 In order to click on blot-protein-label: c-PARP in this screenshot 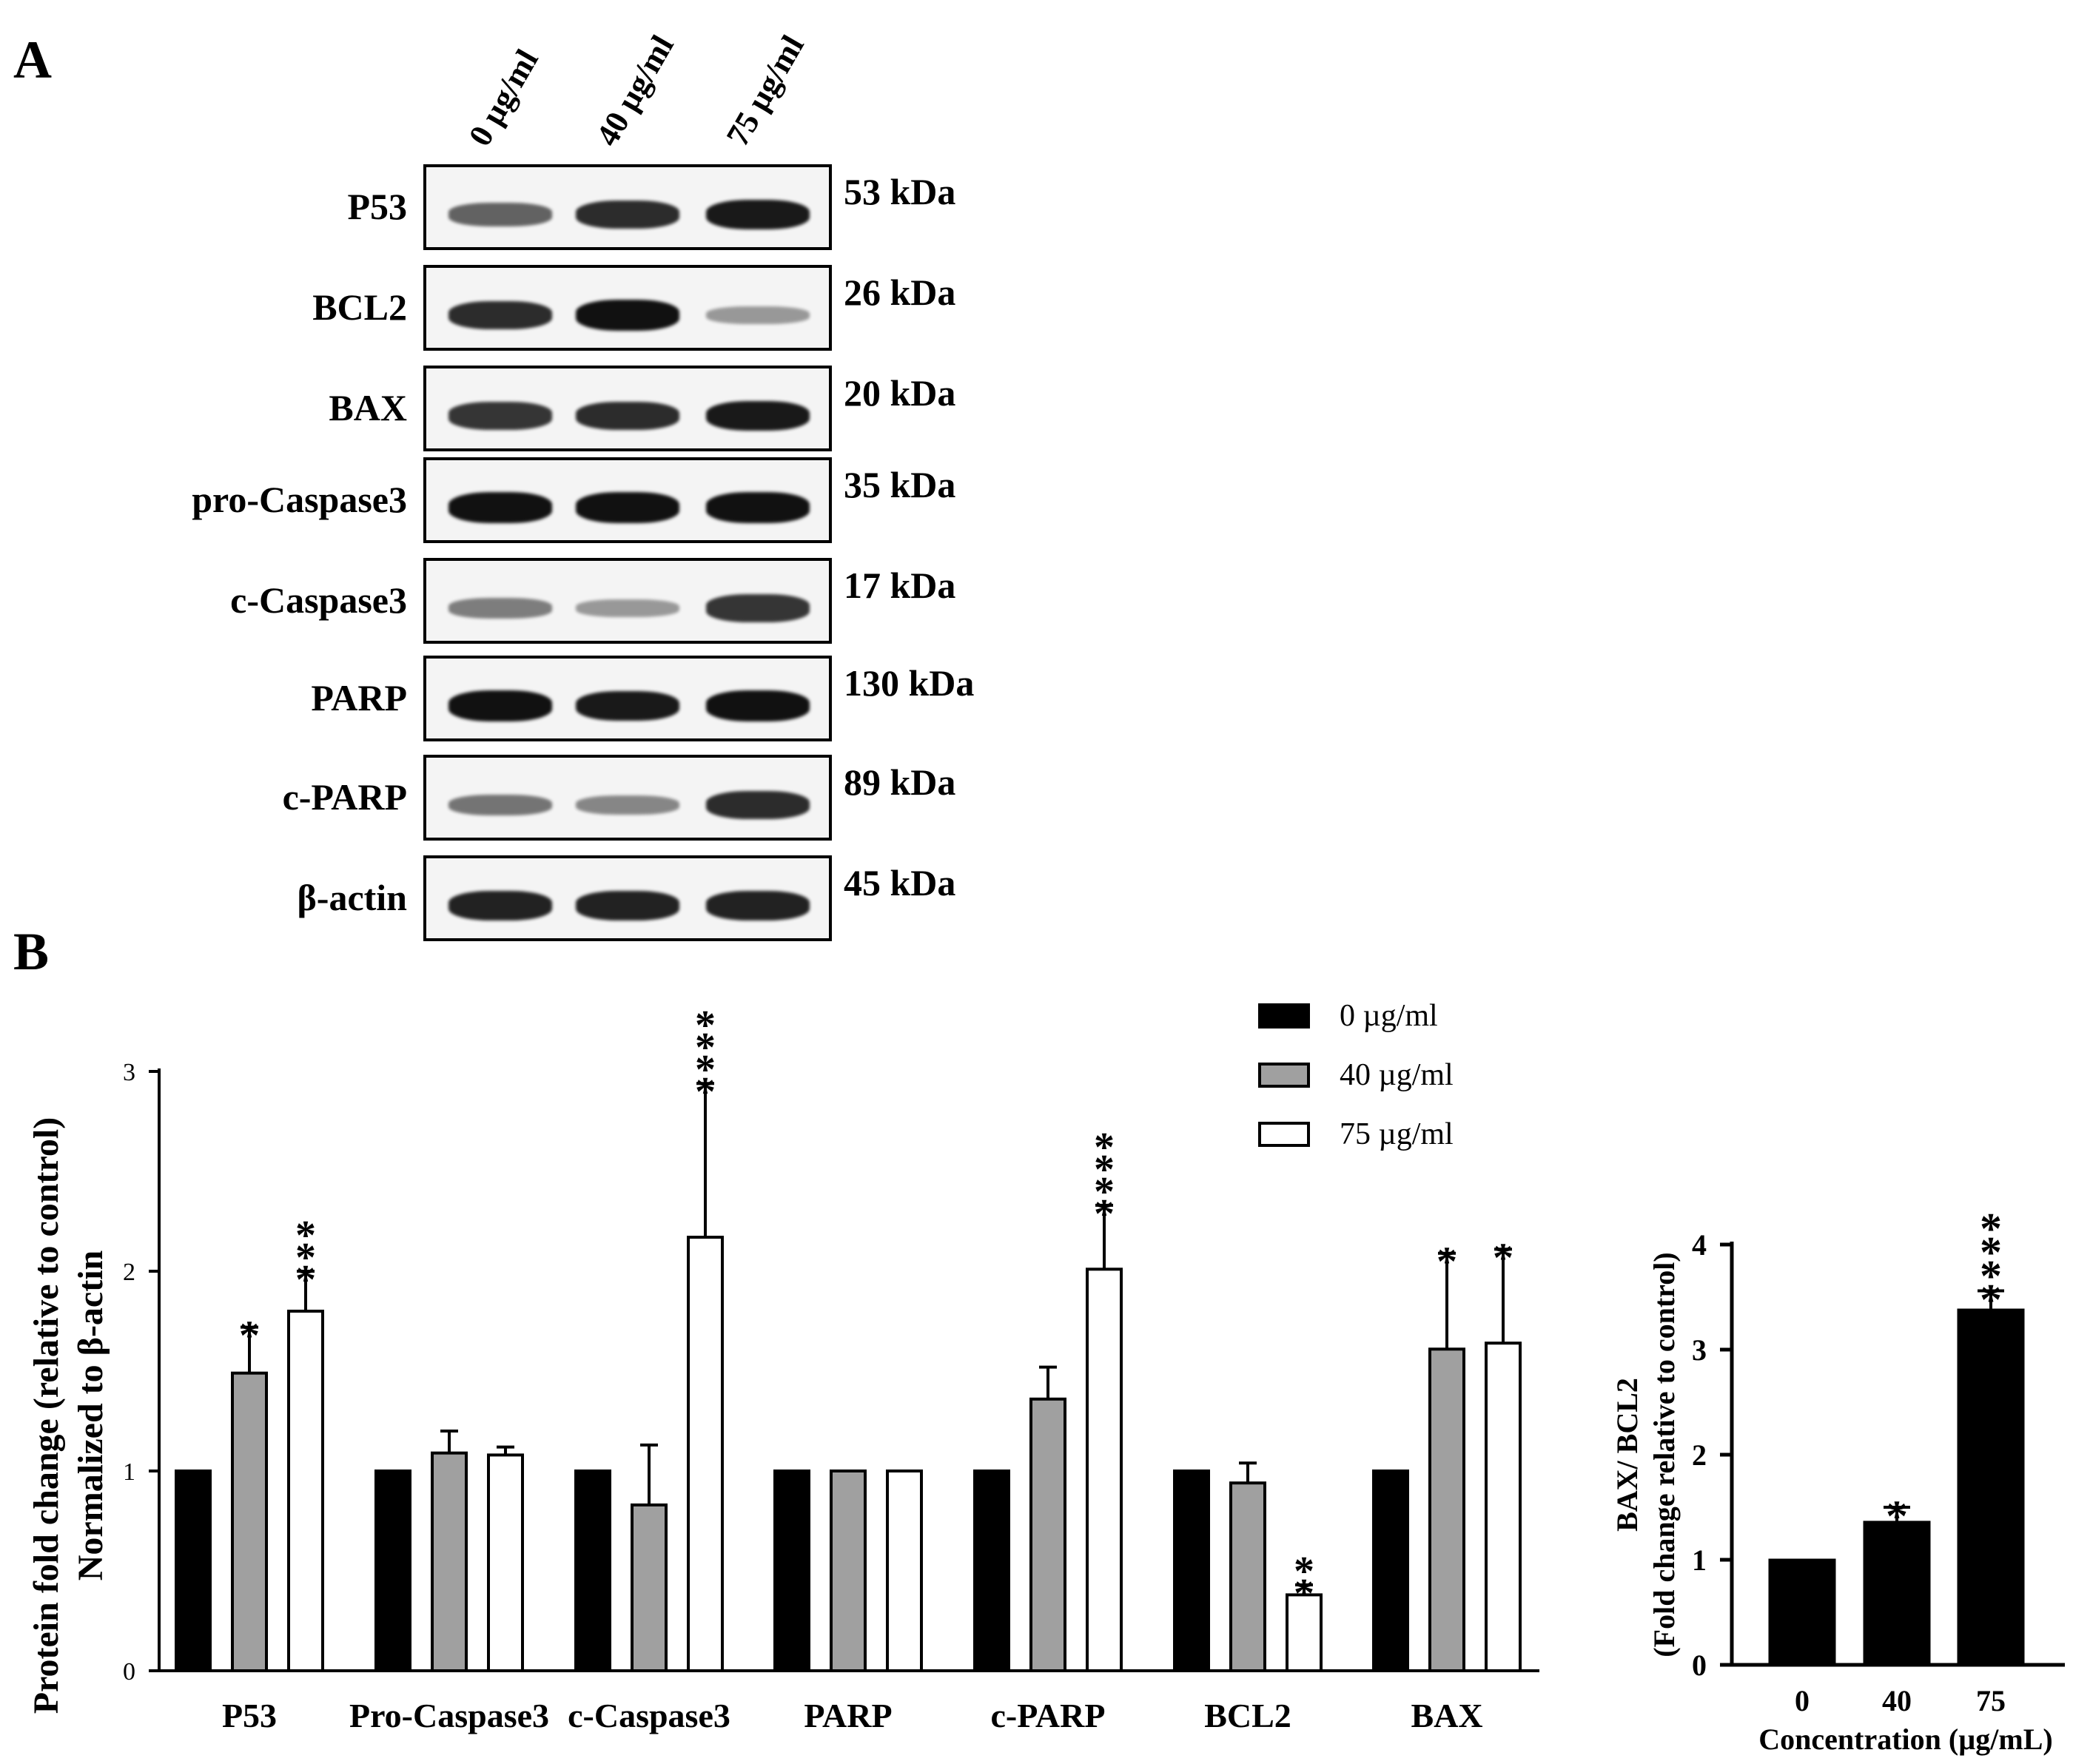, I will do `click(344, 797)`.